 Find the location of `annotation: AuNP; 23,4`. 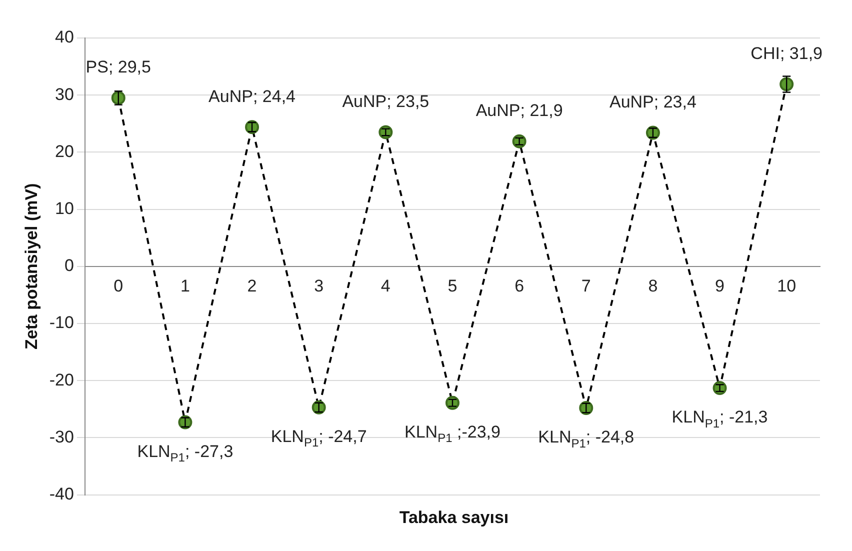

annotation: AuNP; 23,4 is located at coordinates (652, 102).